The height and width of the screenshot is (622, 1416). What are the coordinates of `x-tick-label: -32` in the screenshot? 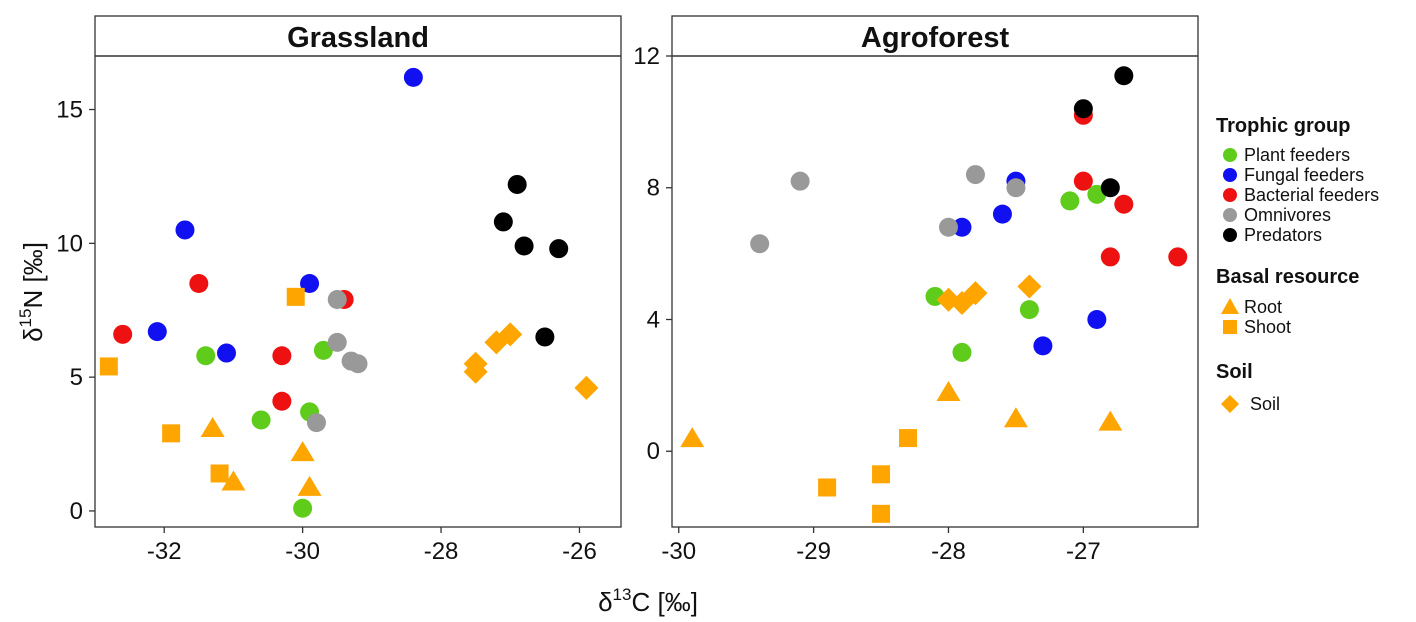 It's located at (164, 551).